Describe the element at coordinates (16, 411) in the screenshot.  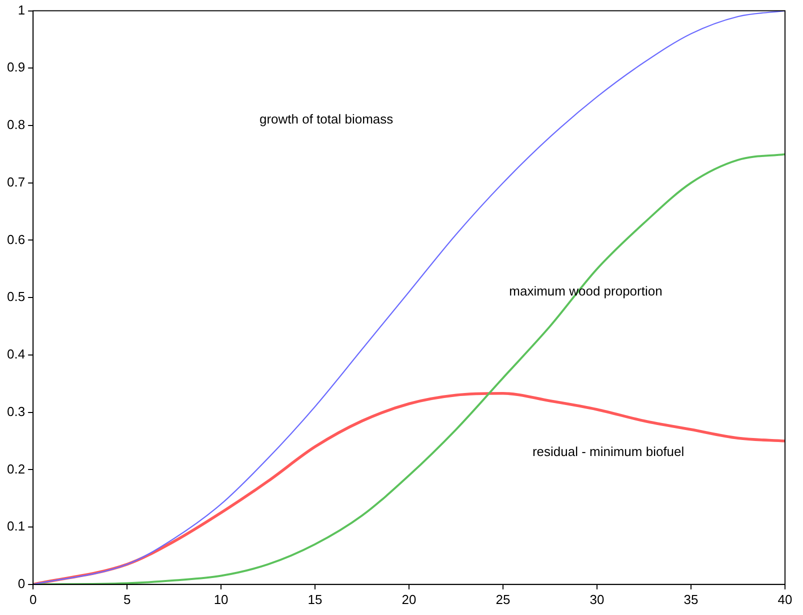
I see `y-tick-label: 0.3` at that location.